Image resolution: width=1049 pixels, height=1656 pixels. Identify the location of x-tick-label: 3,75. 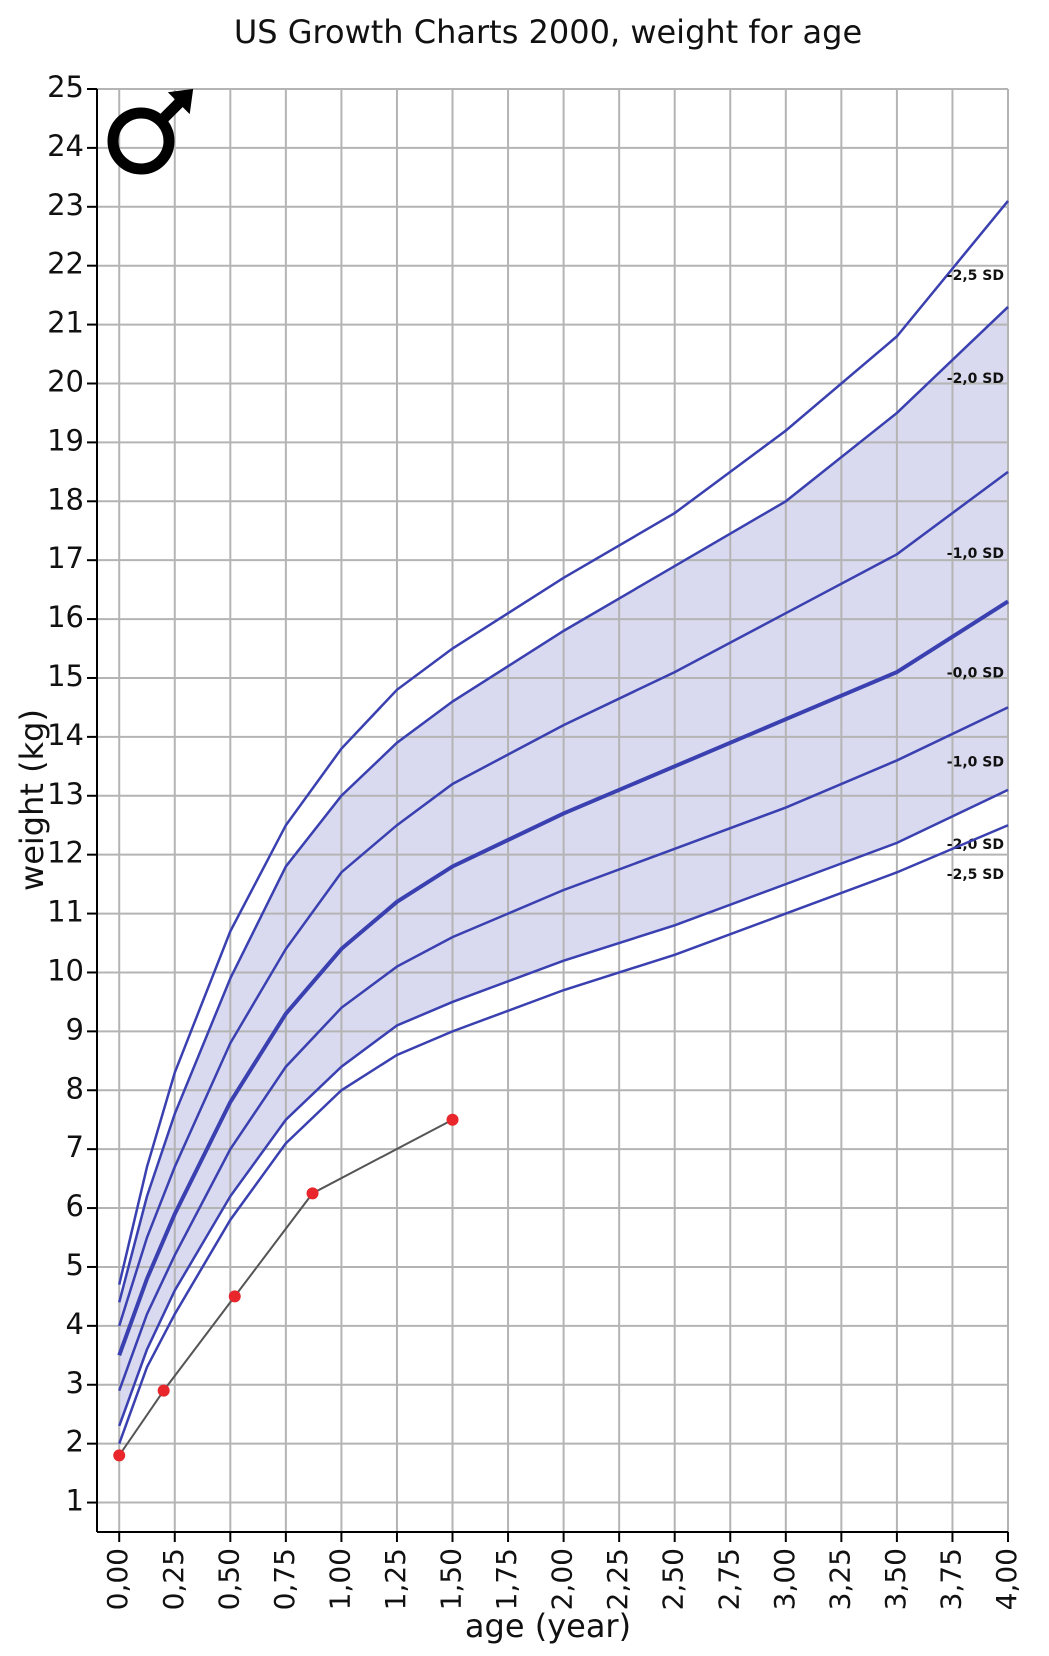
(950, 1579).